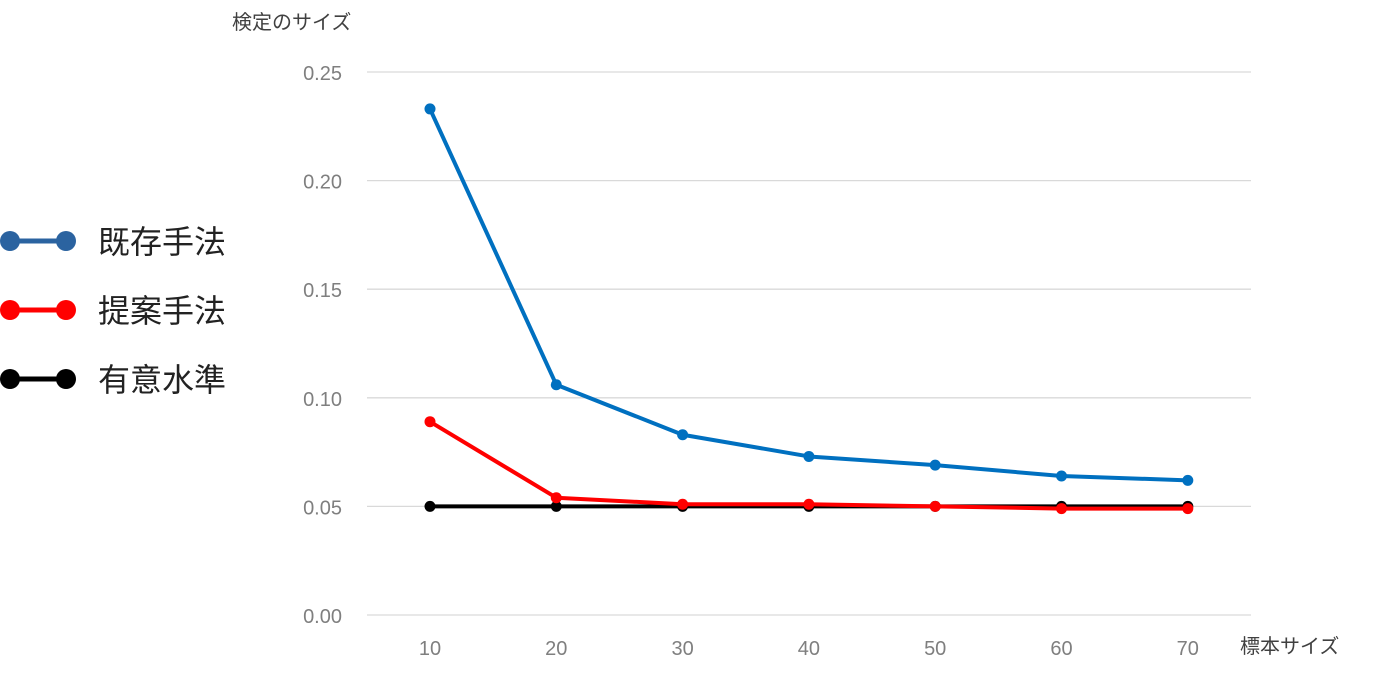 This screenshot has height=678, width=1380. I want to click on x-tick-label: 10, so click(430, 649).